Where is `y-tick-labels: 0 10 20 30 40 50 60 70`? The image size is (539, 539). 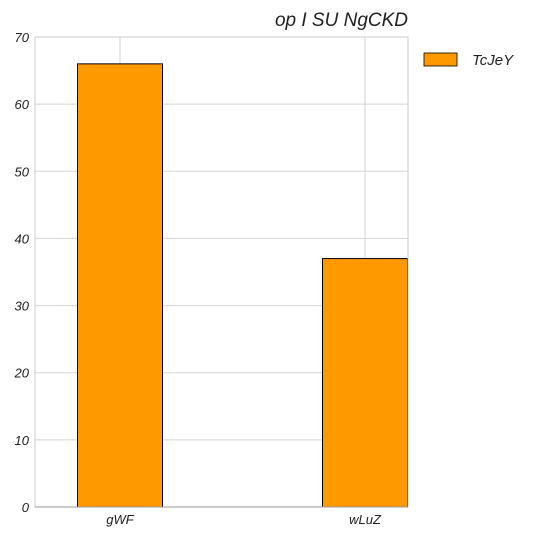 y-tick-labels: 0 10 20 30 40 50 60 70 is located at coordinates (22, 272).